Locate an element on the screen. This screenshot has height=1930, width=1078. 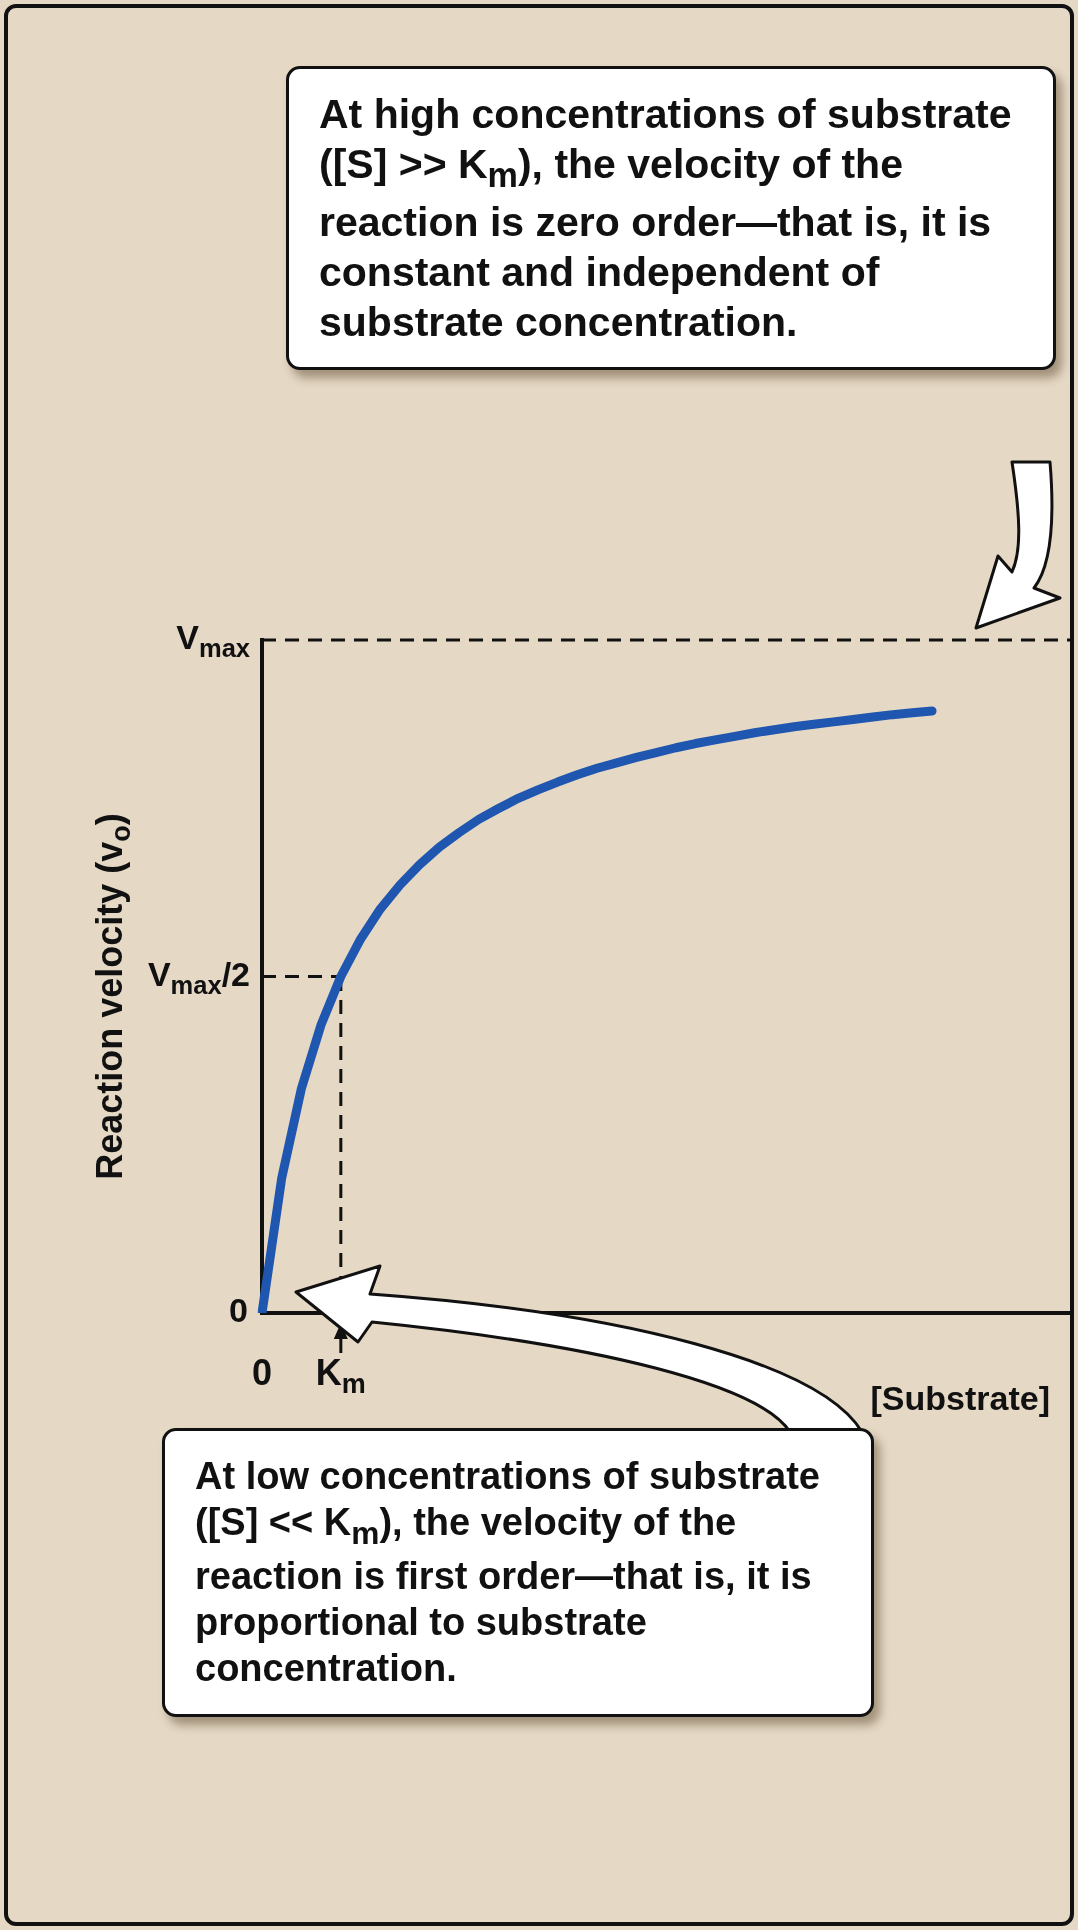
text: At high concentrations of substrate ([S] >> K$_{m}$), the velocity of the reaction is zero order—that is, it is constant and independent of substrate concentration. is located at coordinates (671, 218).